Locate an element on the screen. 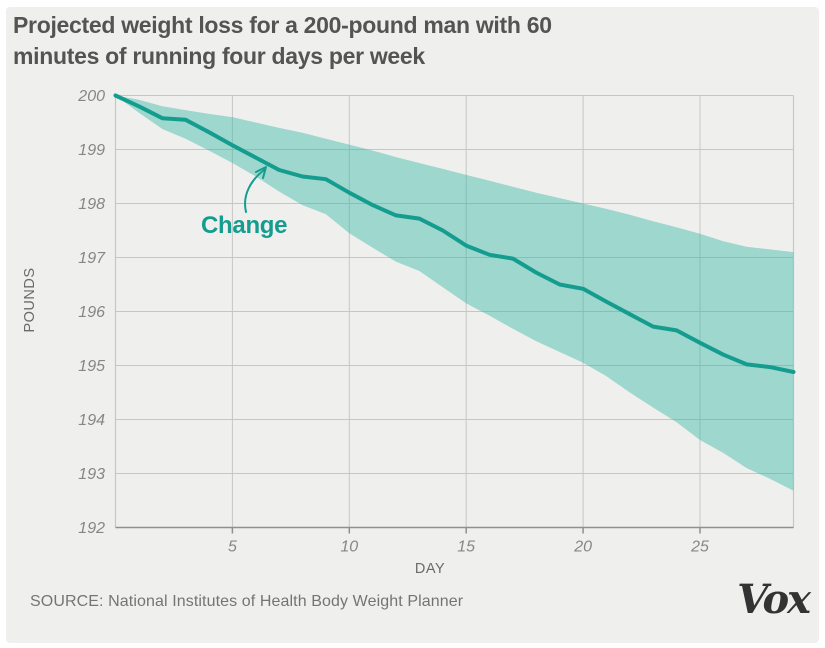 The image size is (825, 648). x-tick-label: 5 is located at coordinates (232, 547).